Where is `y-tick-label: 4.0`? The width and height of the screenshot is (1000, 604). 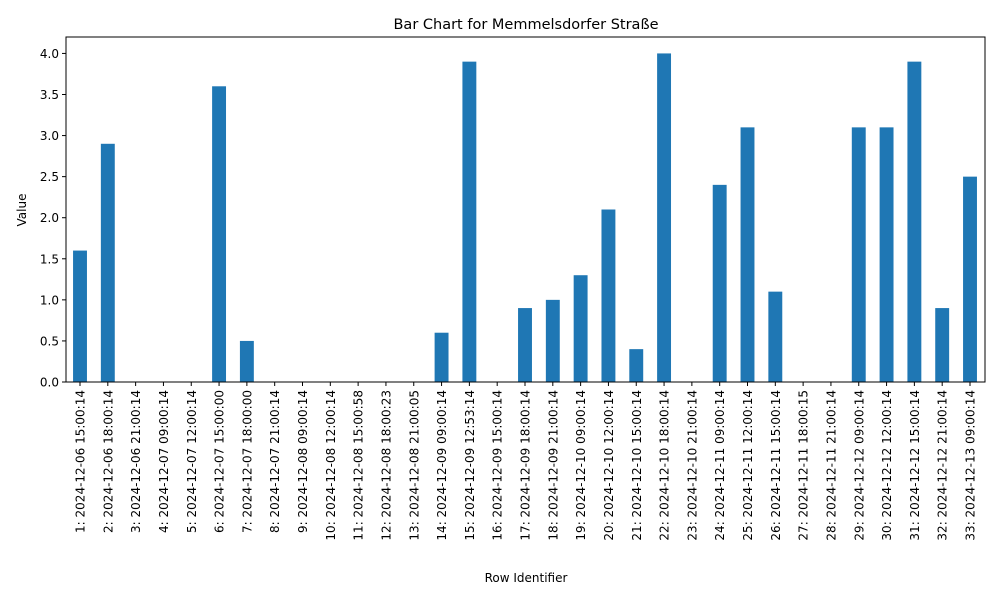 y-tick-label: 4.0 is located at coordinates (49, 54).